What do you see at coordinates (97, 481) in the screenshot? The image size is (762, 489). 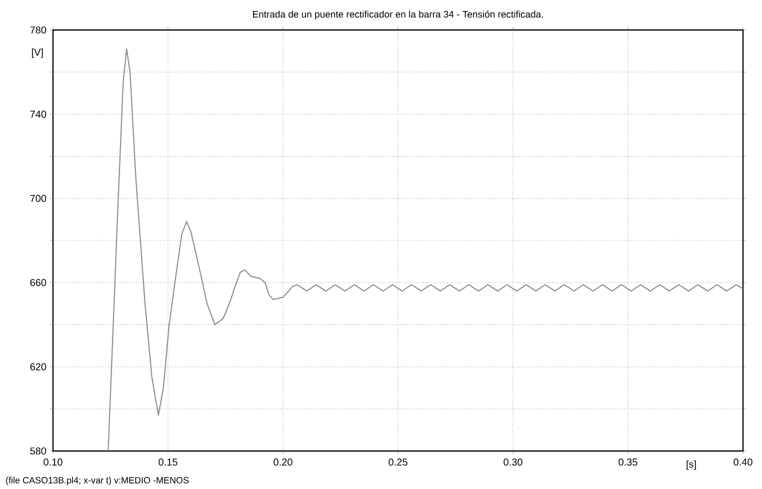 I see `text: (file CASO13B.pl4; x-var t) v:MEDIO -MENOS` at bounding box center [97, 481].